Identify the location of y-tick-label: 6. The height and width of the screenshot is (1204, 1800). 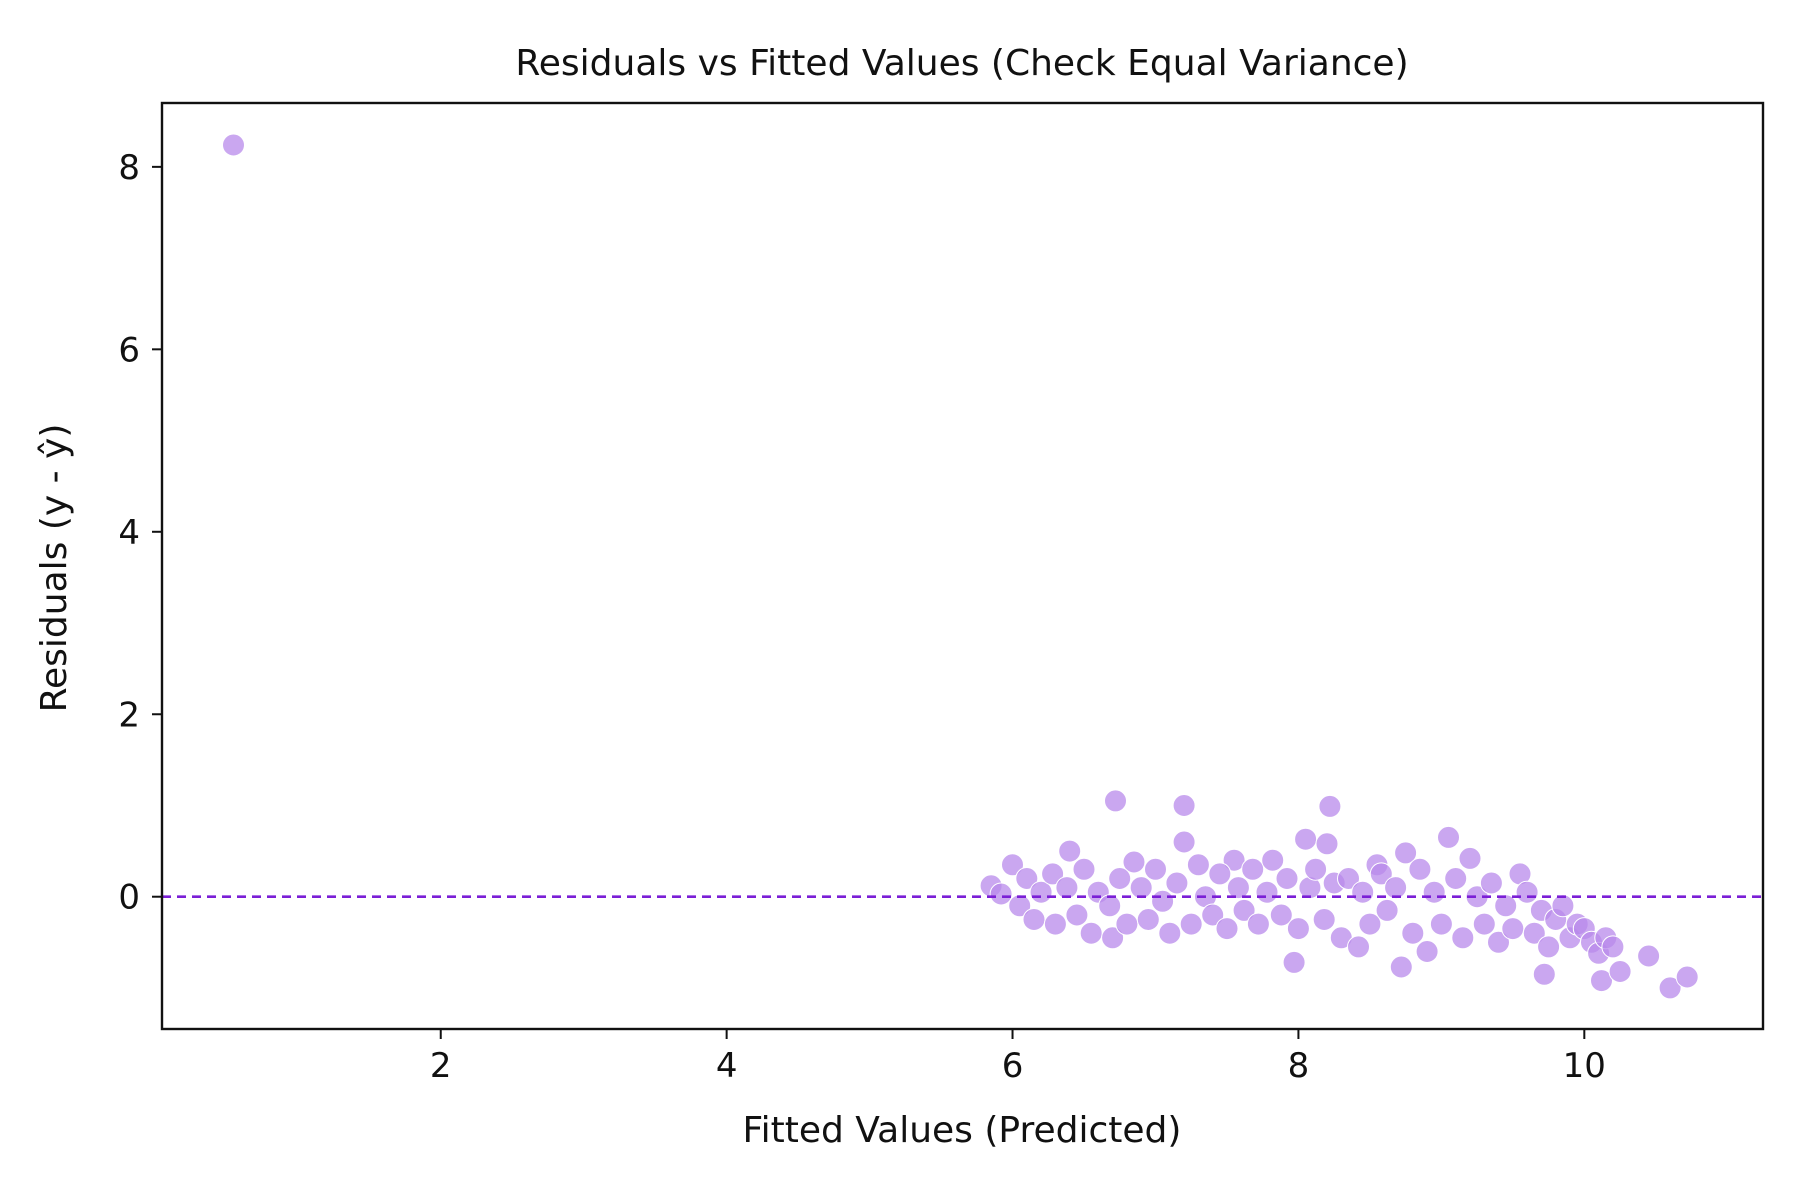
(129, 350).